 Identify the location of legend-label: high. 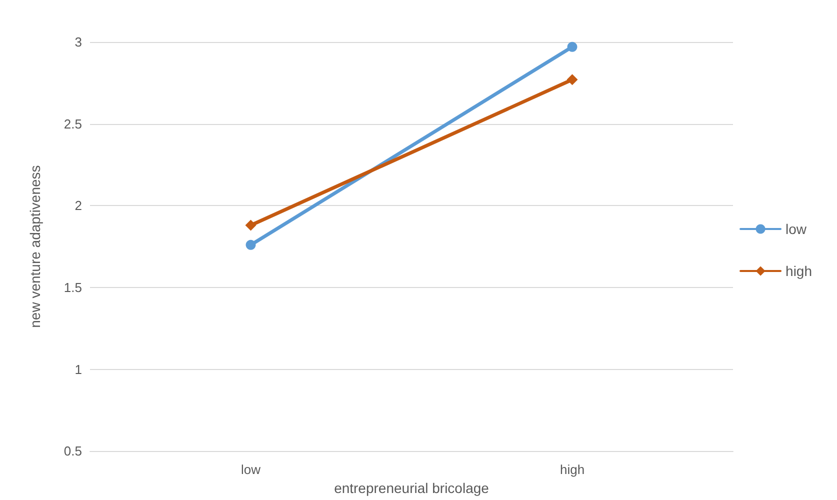
(799, 271).